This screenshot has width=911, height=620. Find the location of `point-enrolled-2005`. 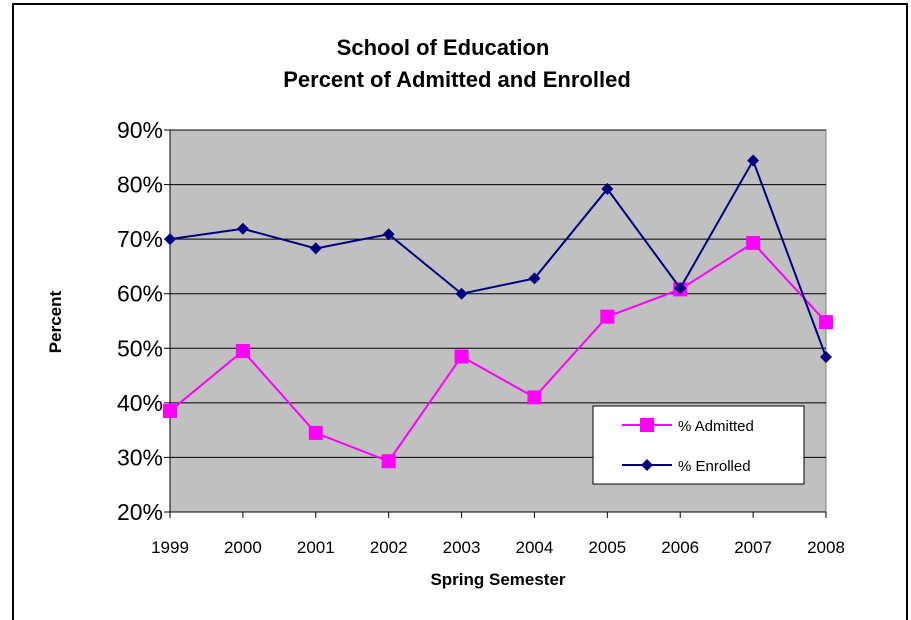

point-enrolled-2005 is located at coordinates (607, 188).